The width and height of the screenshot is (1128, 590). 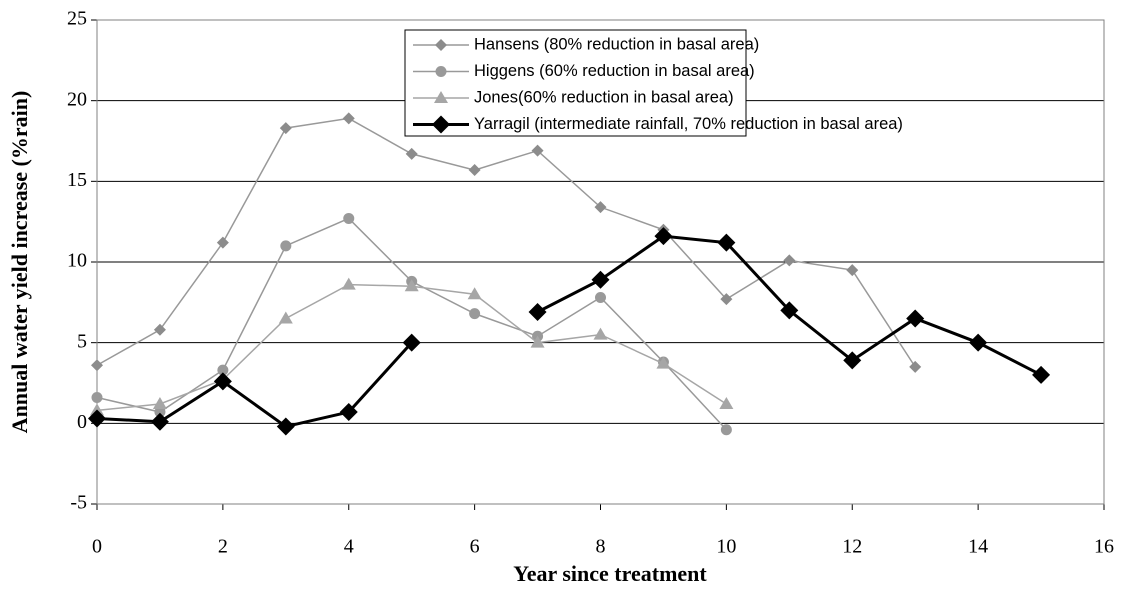 What do you see at coordinates (77, 19) in the screenshot?
I see `y-tick-label: 25` at bounding box center [77, 19].